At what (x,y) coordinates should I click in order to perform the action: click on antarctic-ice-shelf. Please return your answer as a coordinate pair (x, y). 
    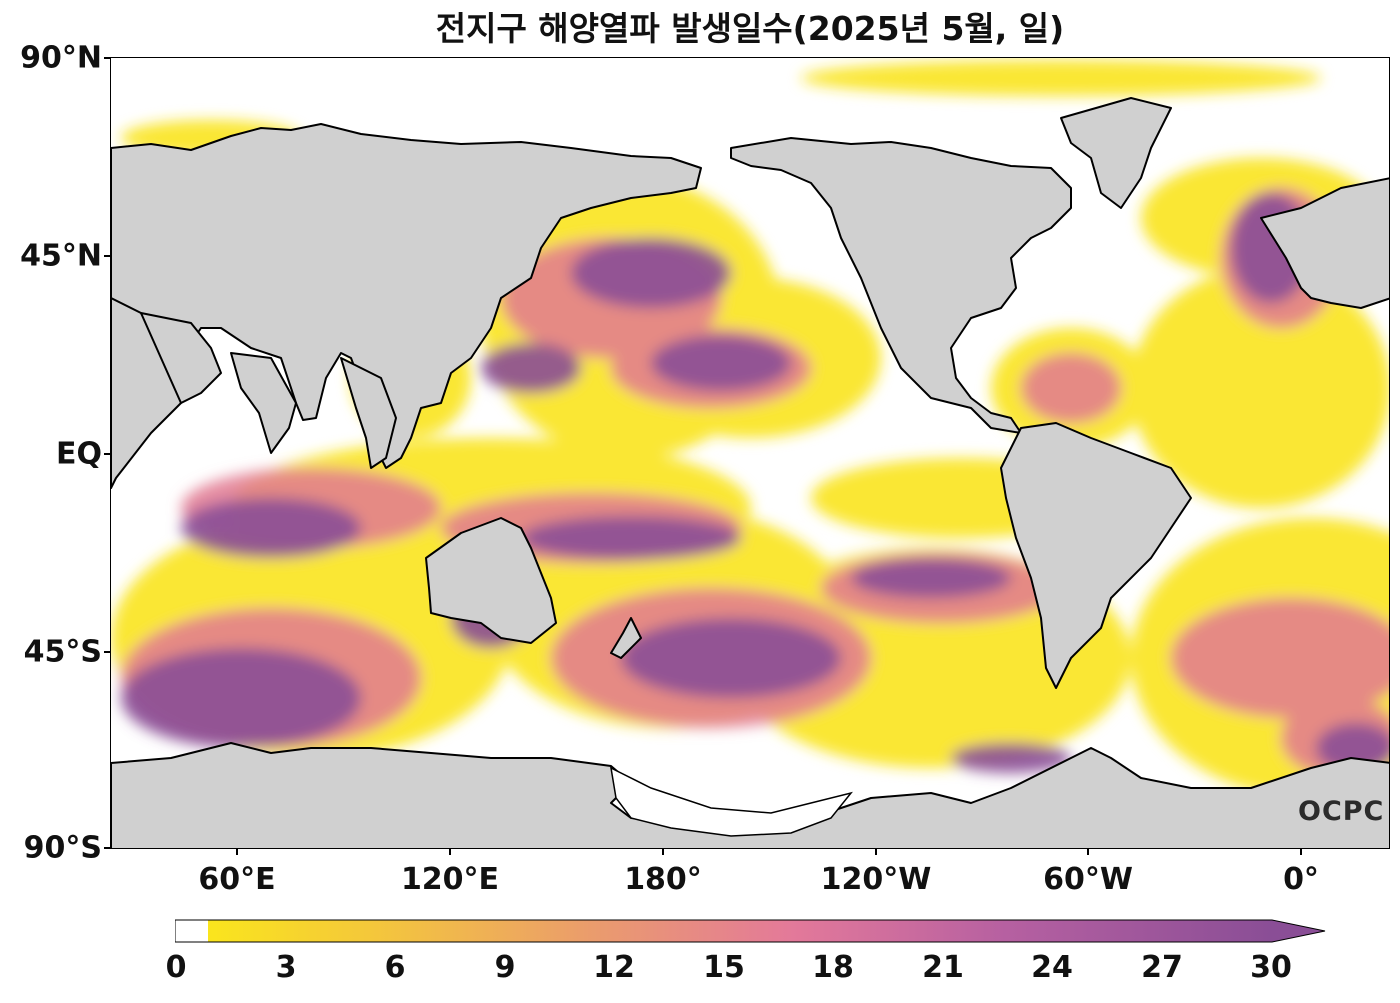
    Looking at the image, I should click on (731, 801).